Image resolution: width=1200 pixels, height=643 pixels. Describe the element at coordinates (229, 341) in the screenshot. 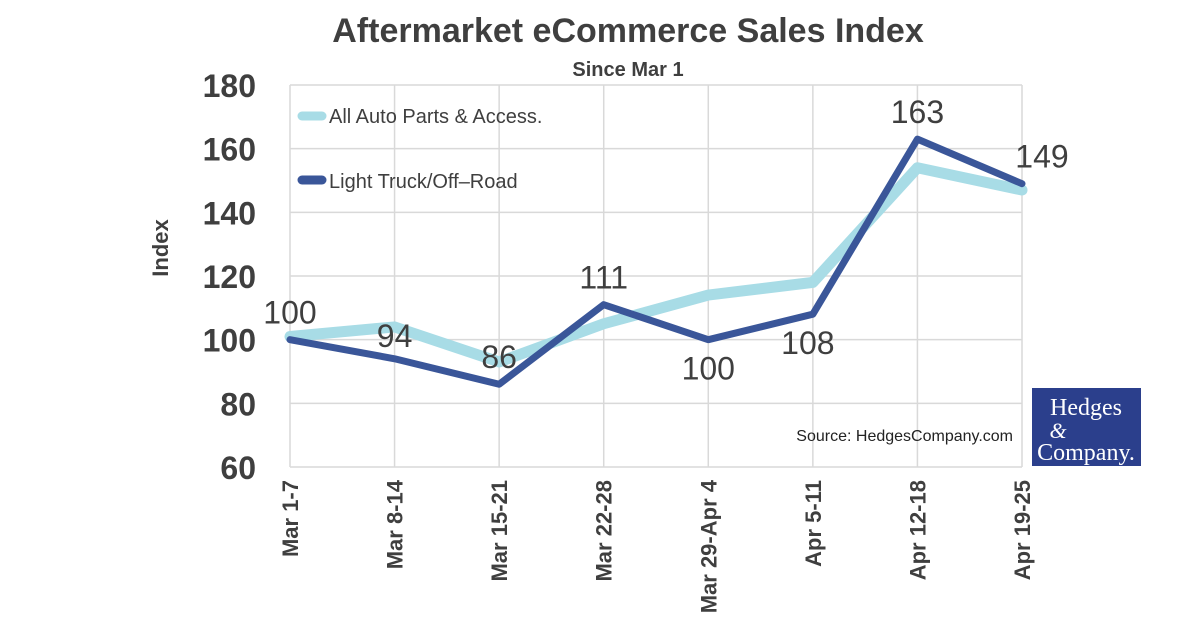

I see `y-tick-100: 100` at that location.